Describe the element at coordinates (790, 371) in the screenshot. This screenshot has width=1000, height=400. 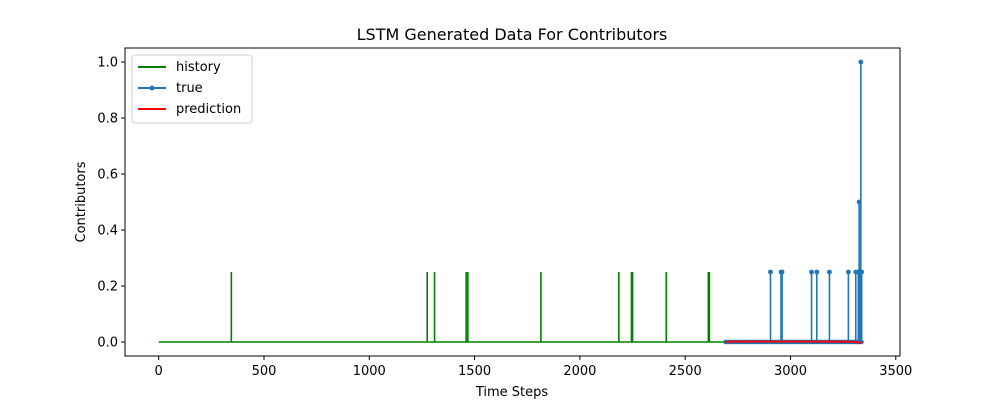
I see `x-tick-label: 3000` at that location.